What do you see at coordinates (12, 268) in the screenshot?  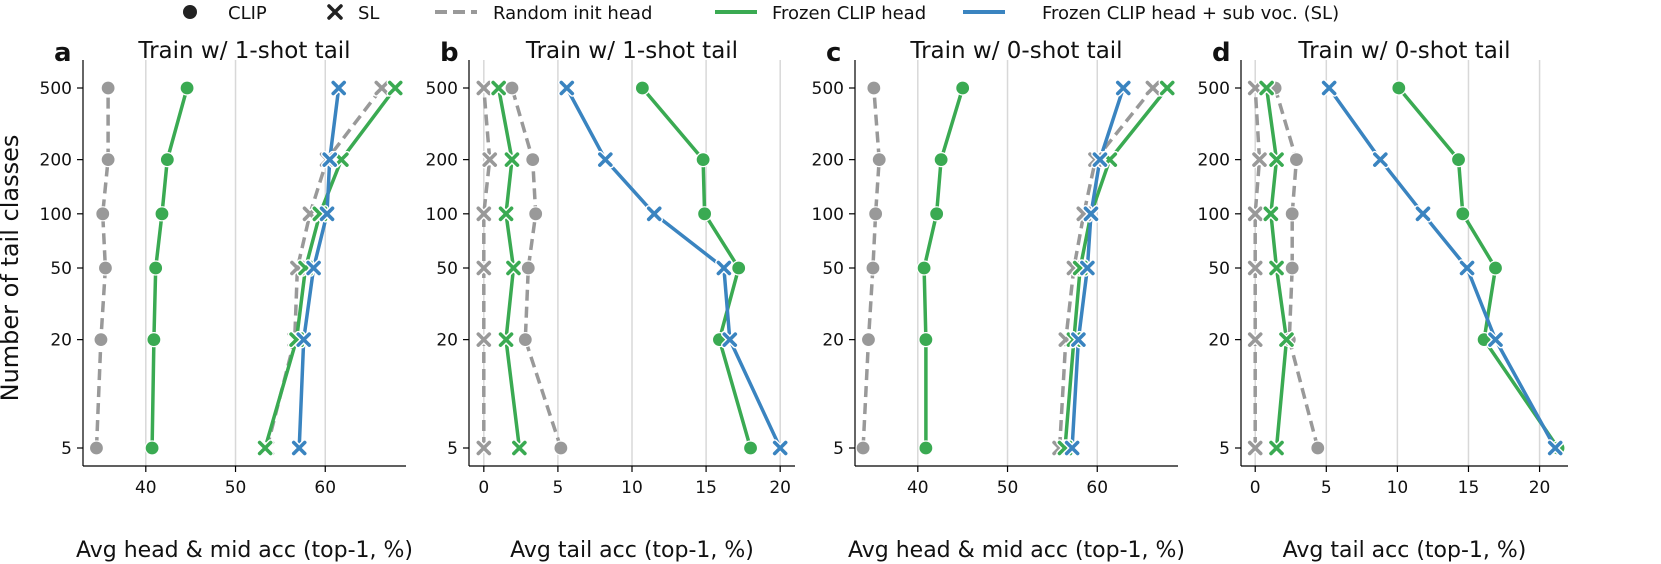 I see `y-axis-title: Number of tail classes` at bounding box center [12, 268].